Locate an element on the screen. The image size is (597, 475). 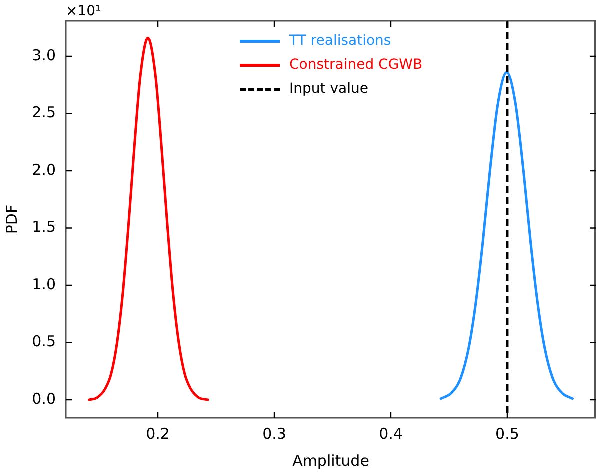
text: ×10¹ is located at coordinates (84, 12).